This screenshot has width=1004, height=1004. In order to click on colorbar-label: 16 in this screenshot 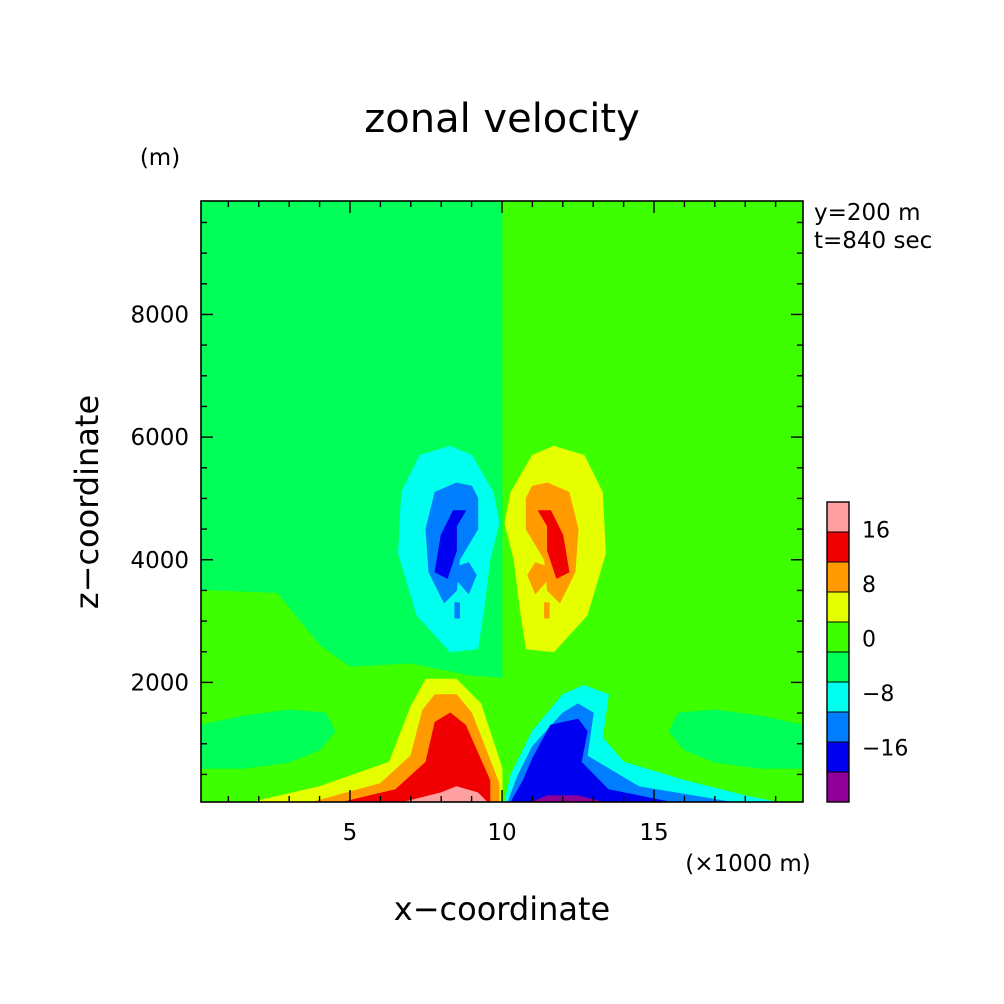, I will do `click(876, 530)`.